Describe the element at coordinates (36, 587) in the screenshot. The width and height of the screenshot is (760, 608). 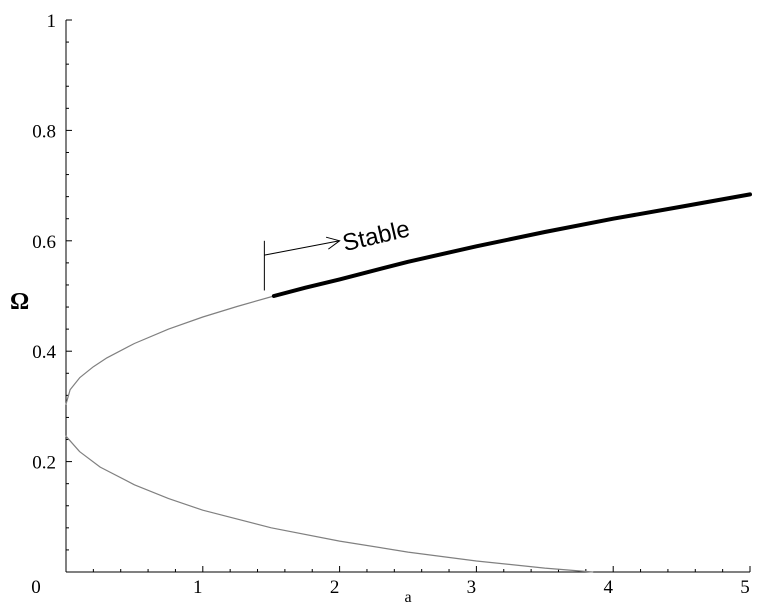
I see `x-tick-label: 0` at that location.